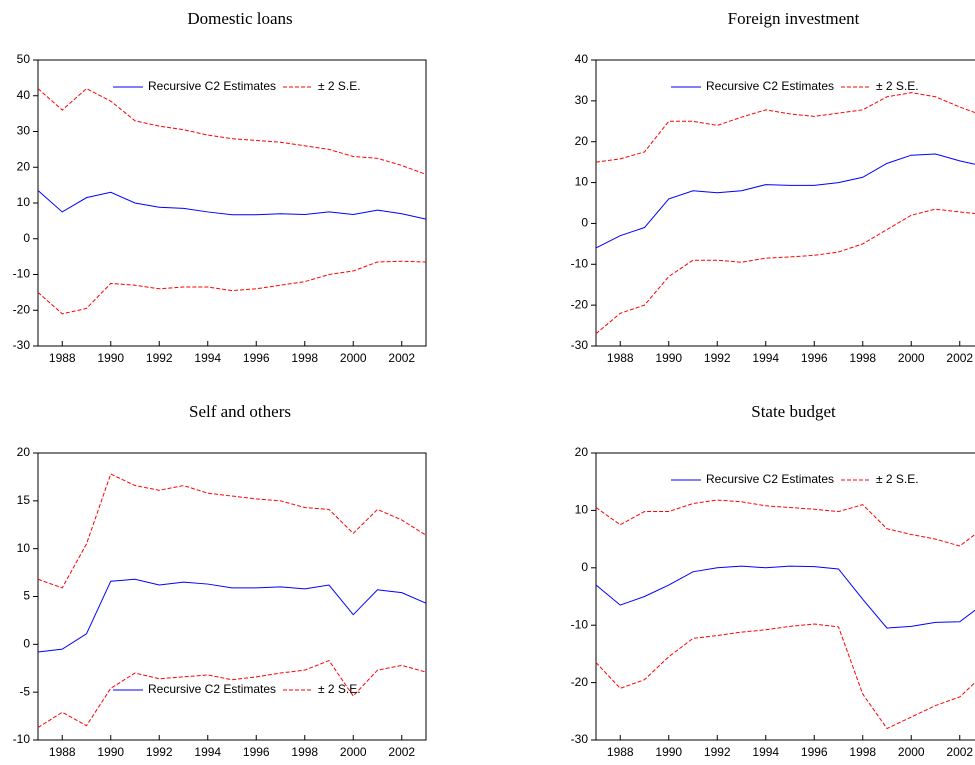 This screenshot has width=975, height=765. What do you see at coordinates (239, 18) in the screenshot?
I see `chart-title: Domestic loans` at bounding box center [239, 18].